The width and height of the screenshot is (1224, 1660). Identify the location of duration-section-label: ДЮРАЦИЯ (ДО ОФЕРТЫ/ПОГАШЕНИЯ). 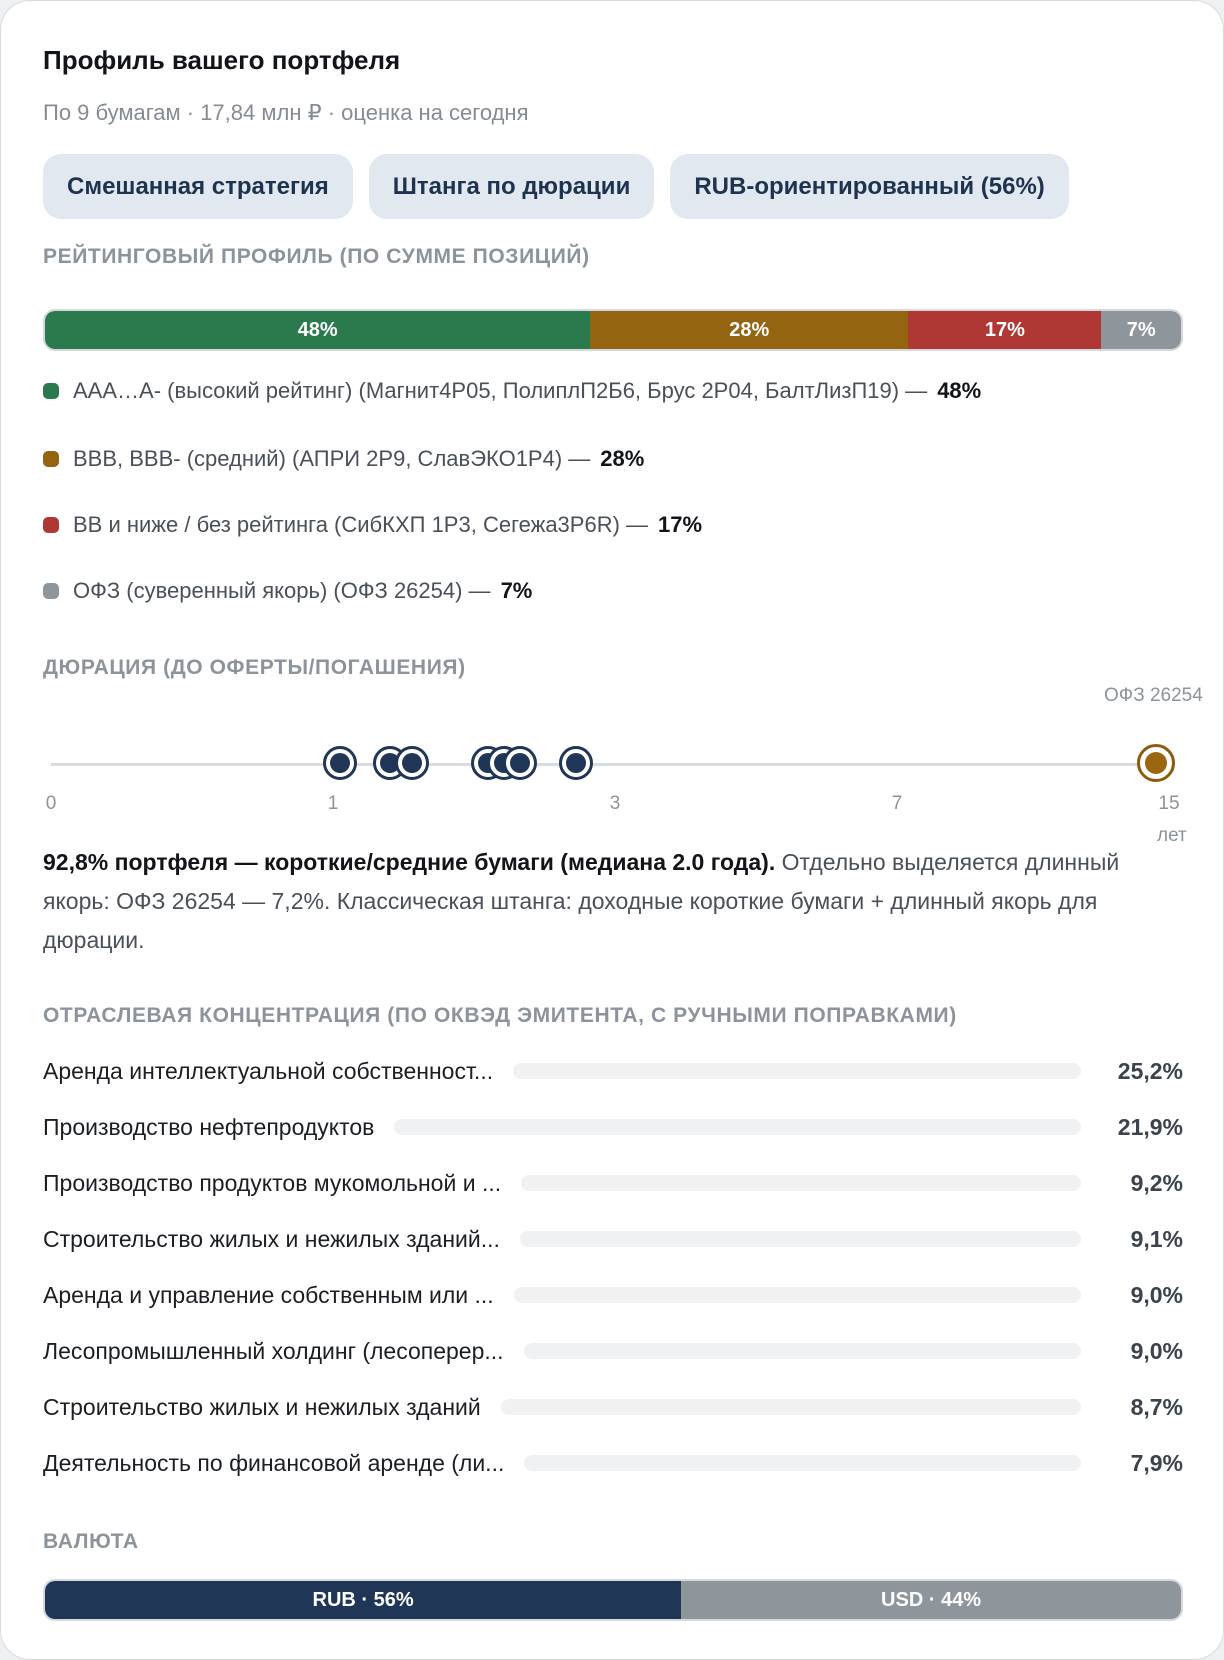
(254, 667).